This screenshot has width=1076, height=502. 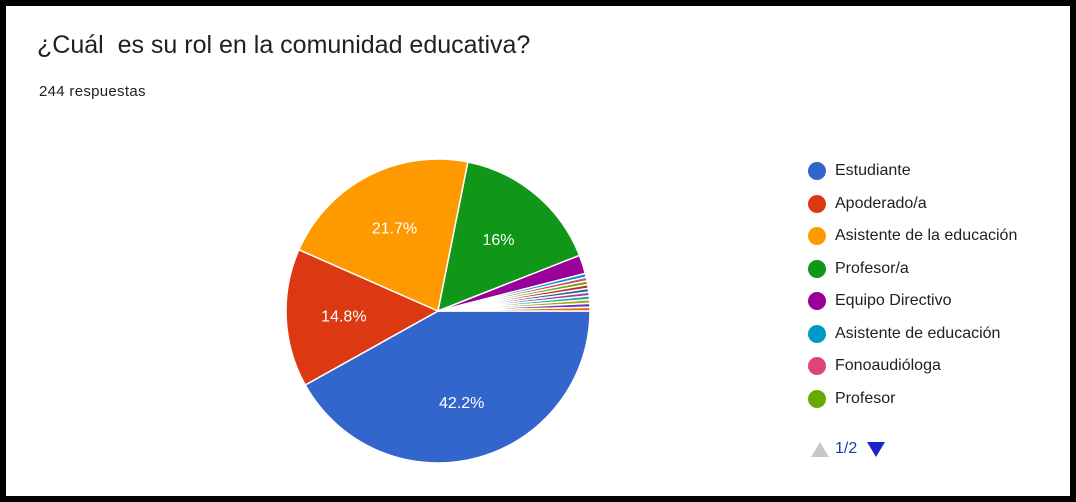 I want to click on legend-item: Asistente de educación, so click(x=912, y=334).